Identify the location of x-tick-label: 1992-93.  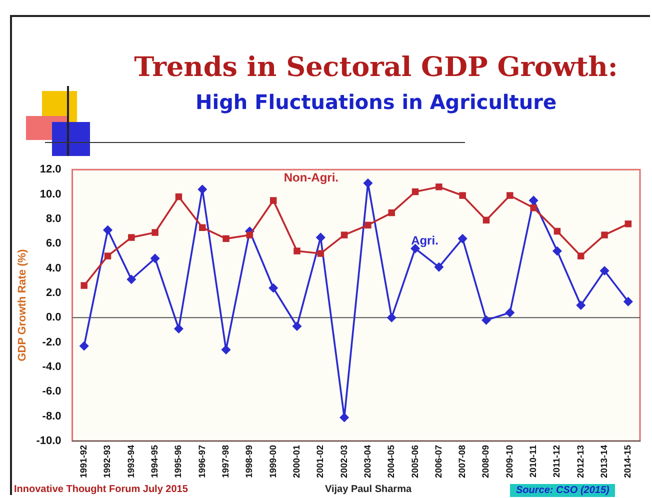
(107, 461).